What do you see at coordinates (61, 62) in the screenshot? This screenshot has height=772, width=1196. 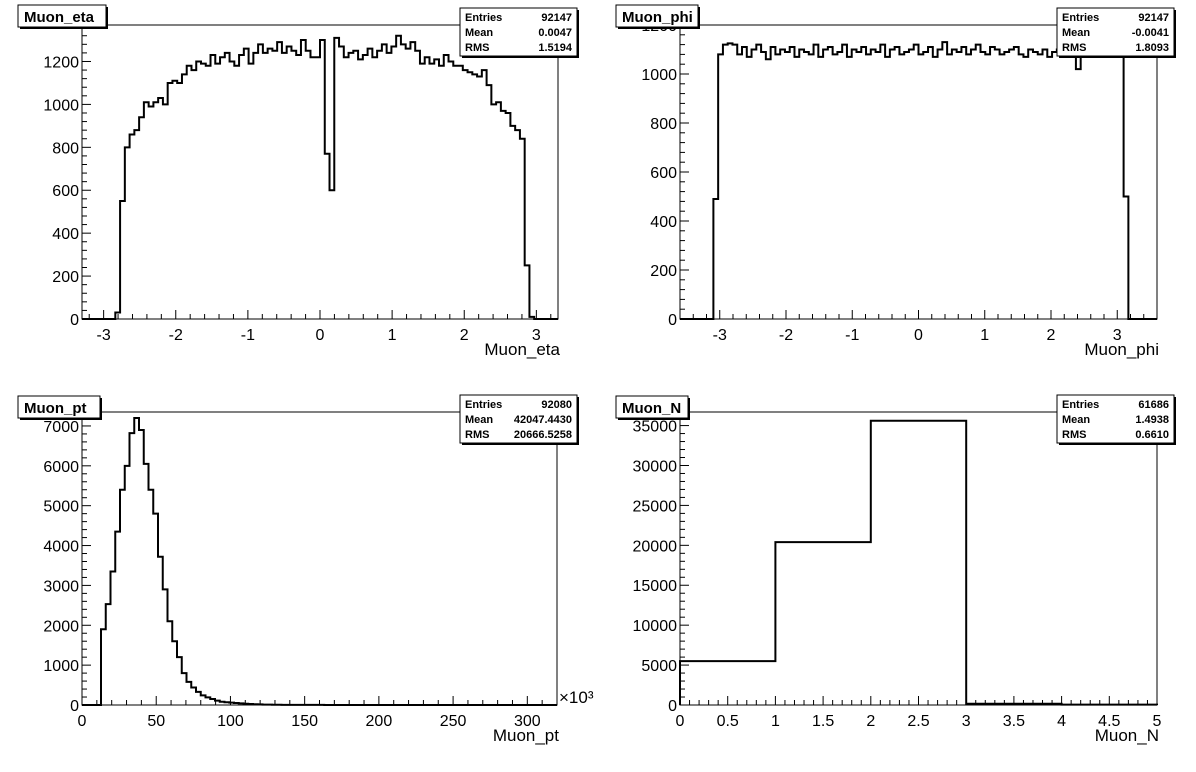 I see `y-tick-label: 1200` at bounding box center [61, 62].